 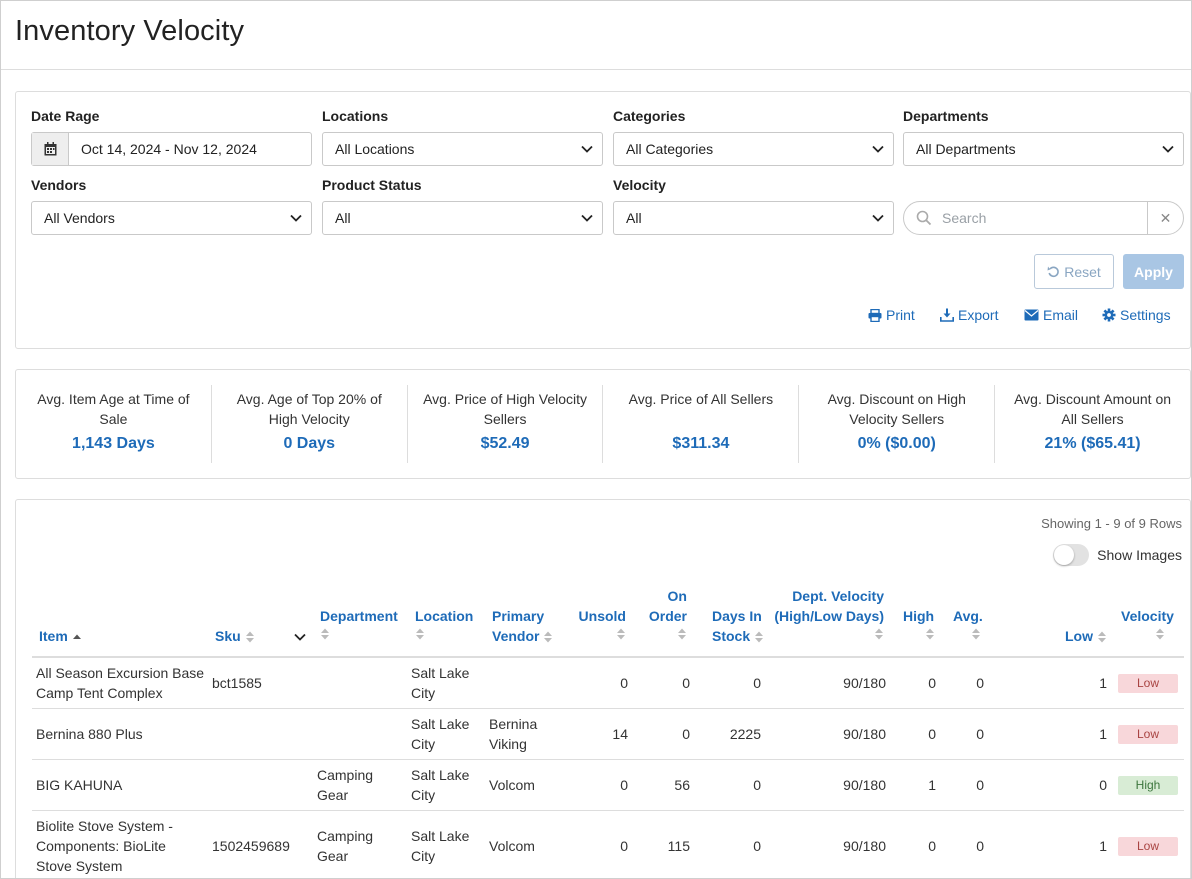 I want to click on clear-search-icon: ✕, so click(x=1165, y=218).